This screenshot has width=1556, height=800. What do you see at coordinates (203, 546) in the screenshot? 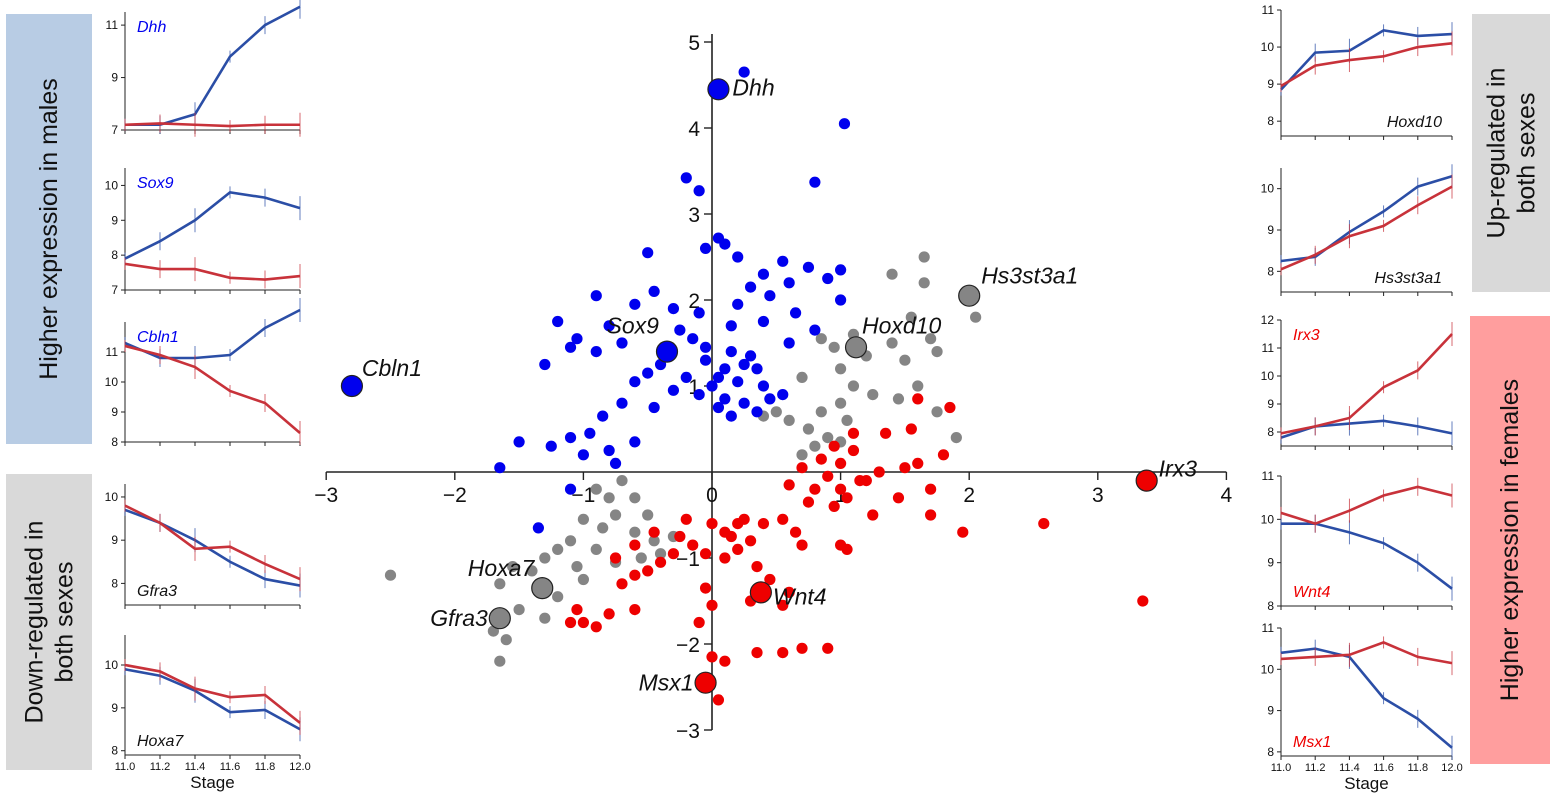
I see `line-panel-gfra3: 8 9 10 Gfra3` at bounding box center [203, 546].